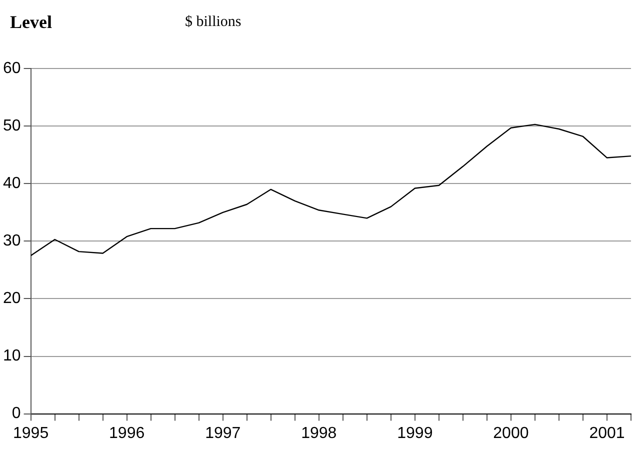 This screenshot has width=634, height=449. Describe the element at coordinates (415, 433) in the screenshot. I see `x-tick-label: 1999` at that location.